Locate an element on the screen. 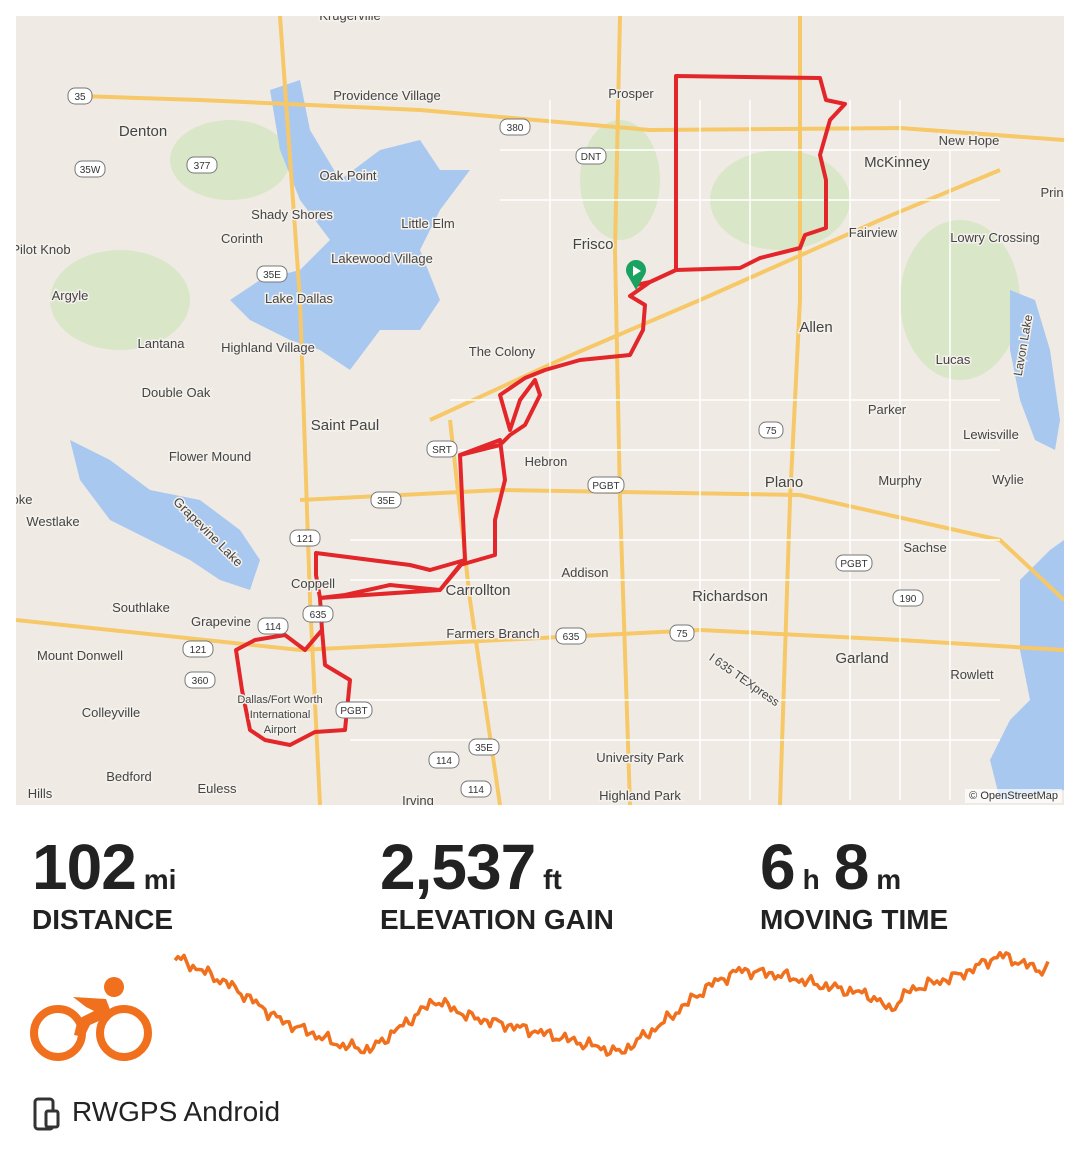  map-label: Bedford is located at coordinates (129, 776).